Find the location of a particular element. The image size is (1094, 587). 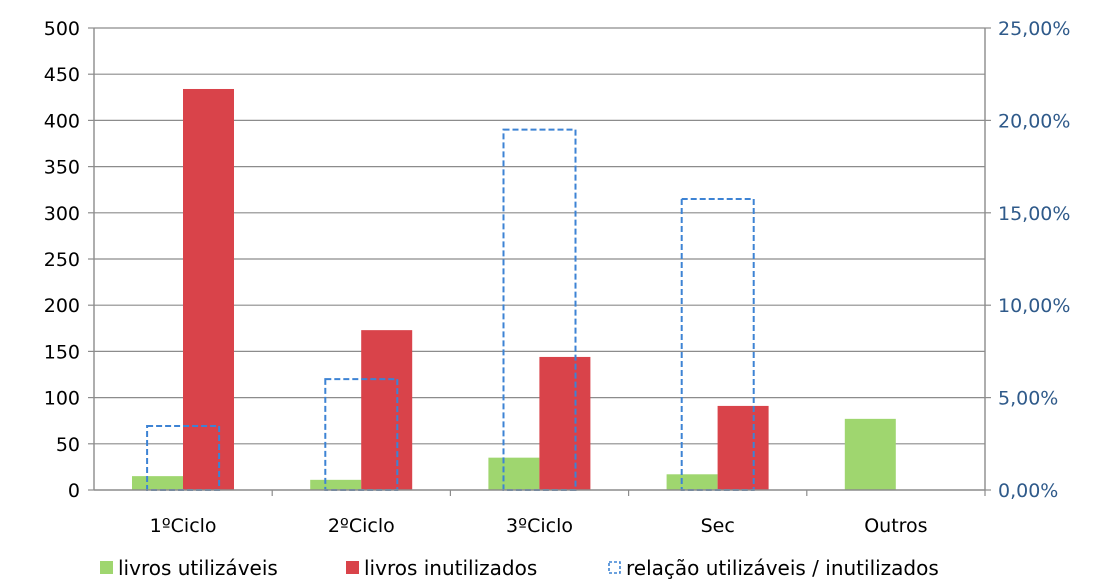

y-left-tick-label: 400 is located at coordinates (62, 121).